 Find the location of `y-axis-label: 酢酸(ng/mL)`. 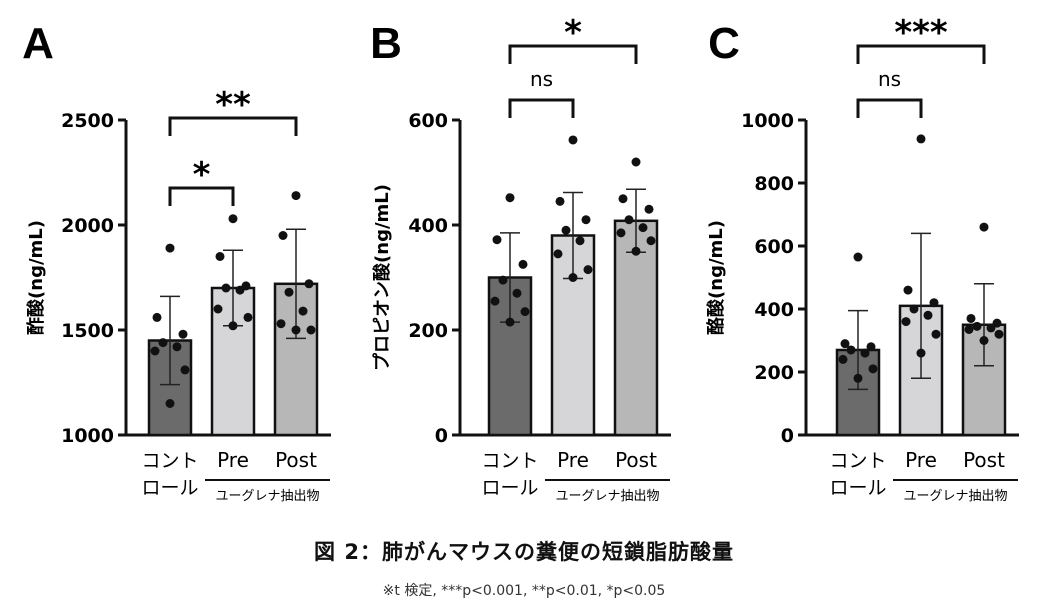

y-axis-label: 酢酸(ng/mL) is located at coordinates (36, 277).